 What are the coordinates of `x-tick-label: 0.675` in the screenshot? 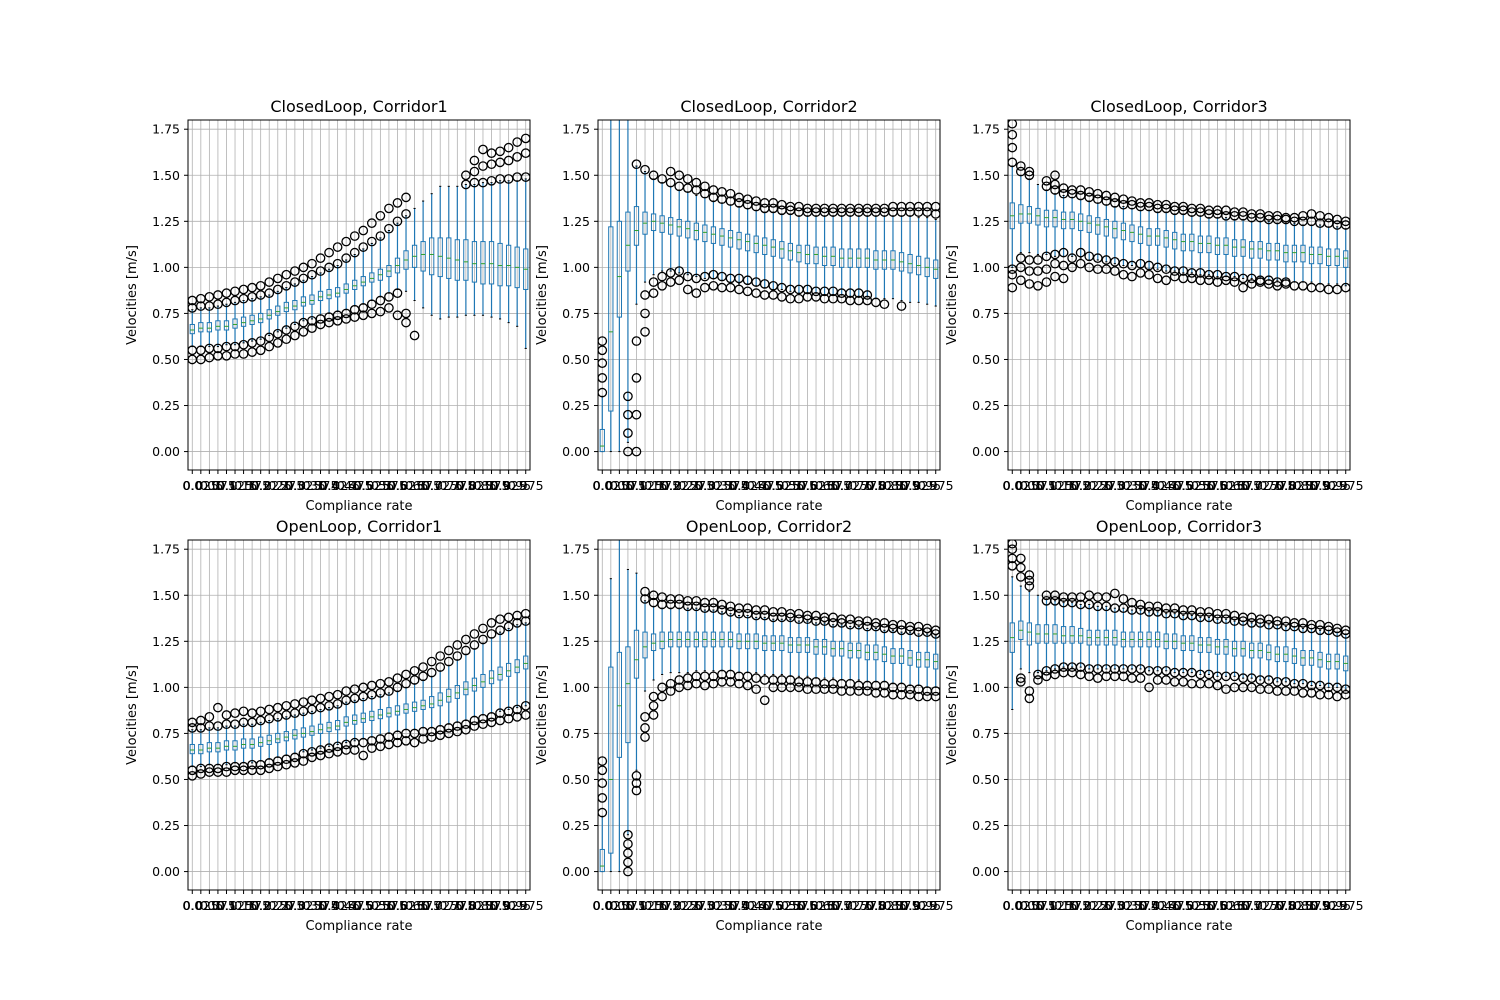 It's located at (1243, 905).